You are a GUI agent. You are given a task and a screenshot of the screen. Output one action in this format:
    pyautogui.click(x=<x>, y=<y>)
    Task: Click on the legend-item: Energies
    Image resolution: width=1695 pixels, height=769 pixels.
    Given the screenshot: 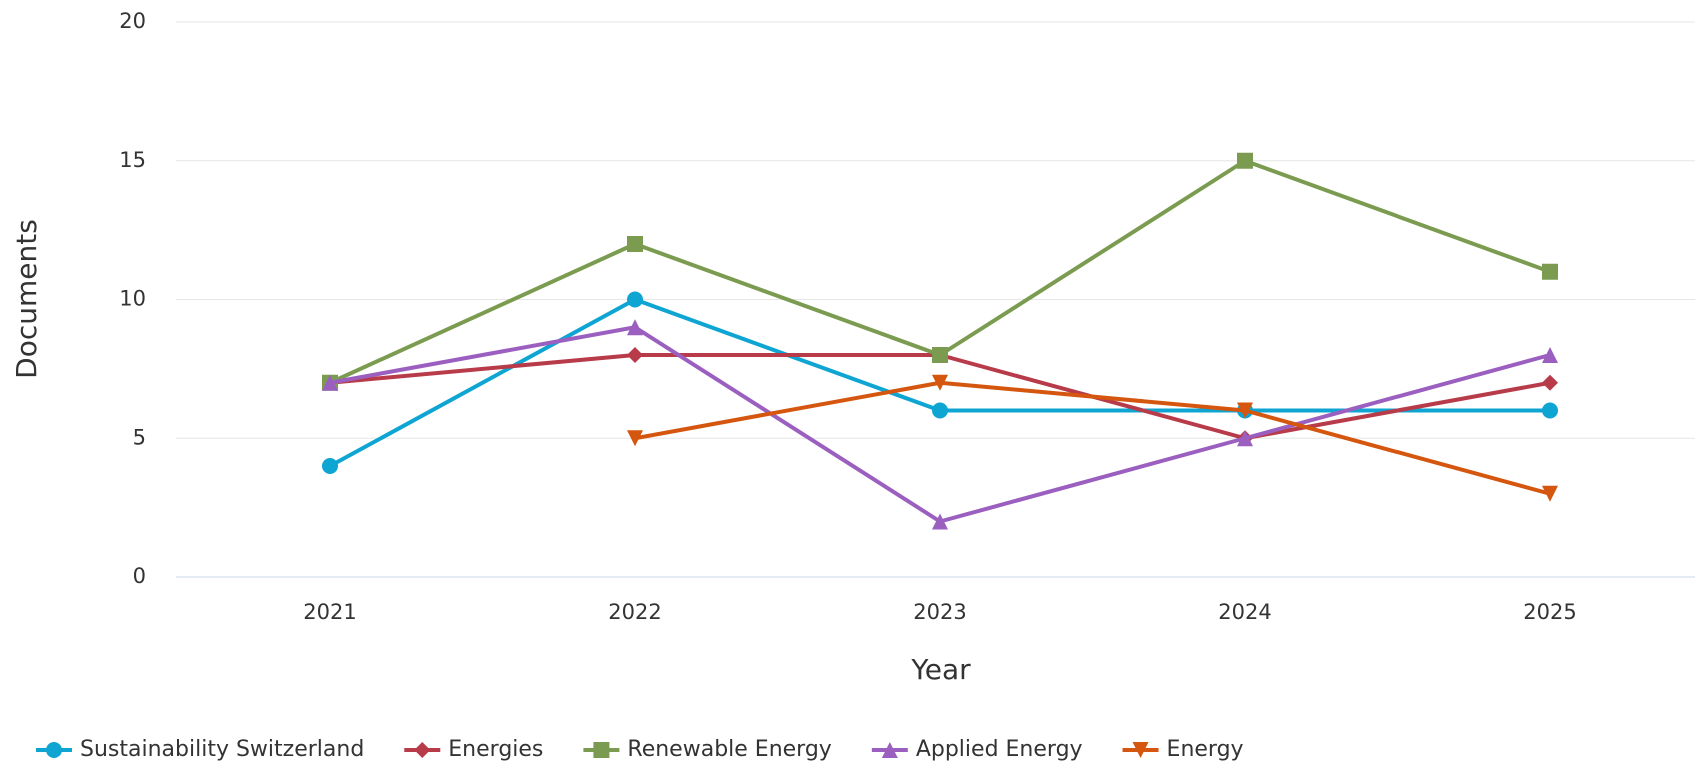 What is the action you would take?
    pyautogui.click(x=473, y=749)
    